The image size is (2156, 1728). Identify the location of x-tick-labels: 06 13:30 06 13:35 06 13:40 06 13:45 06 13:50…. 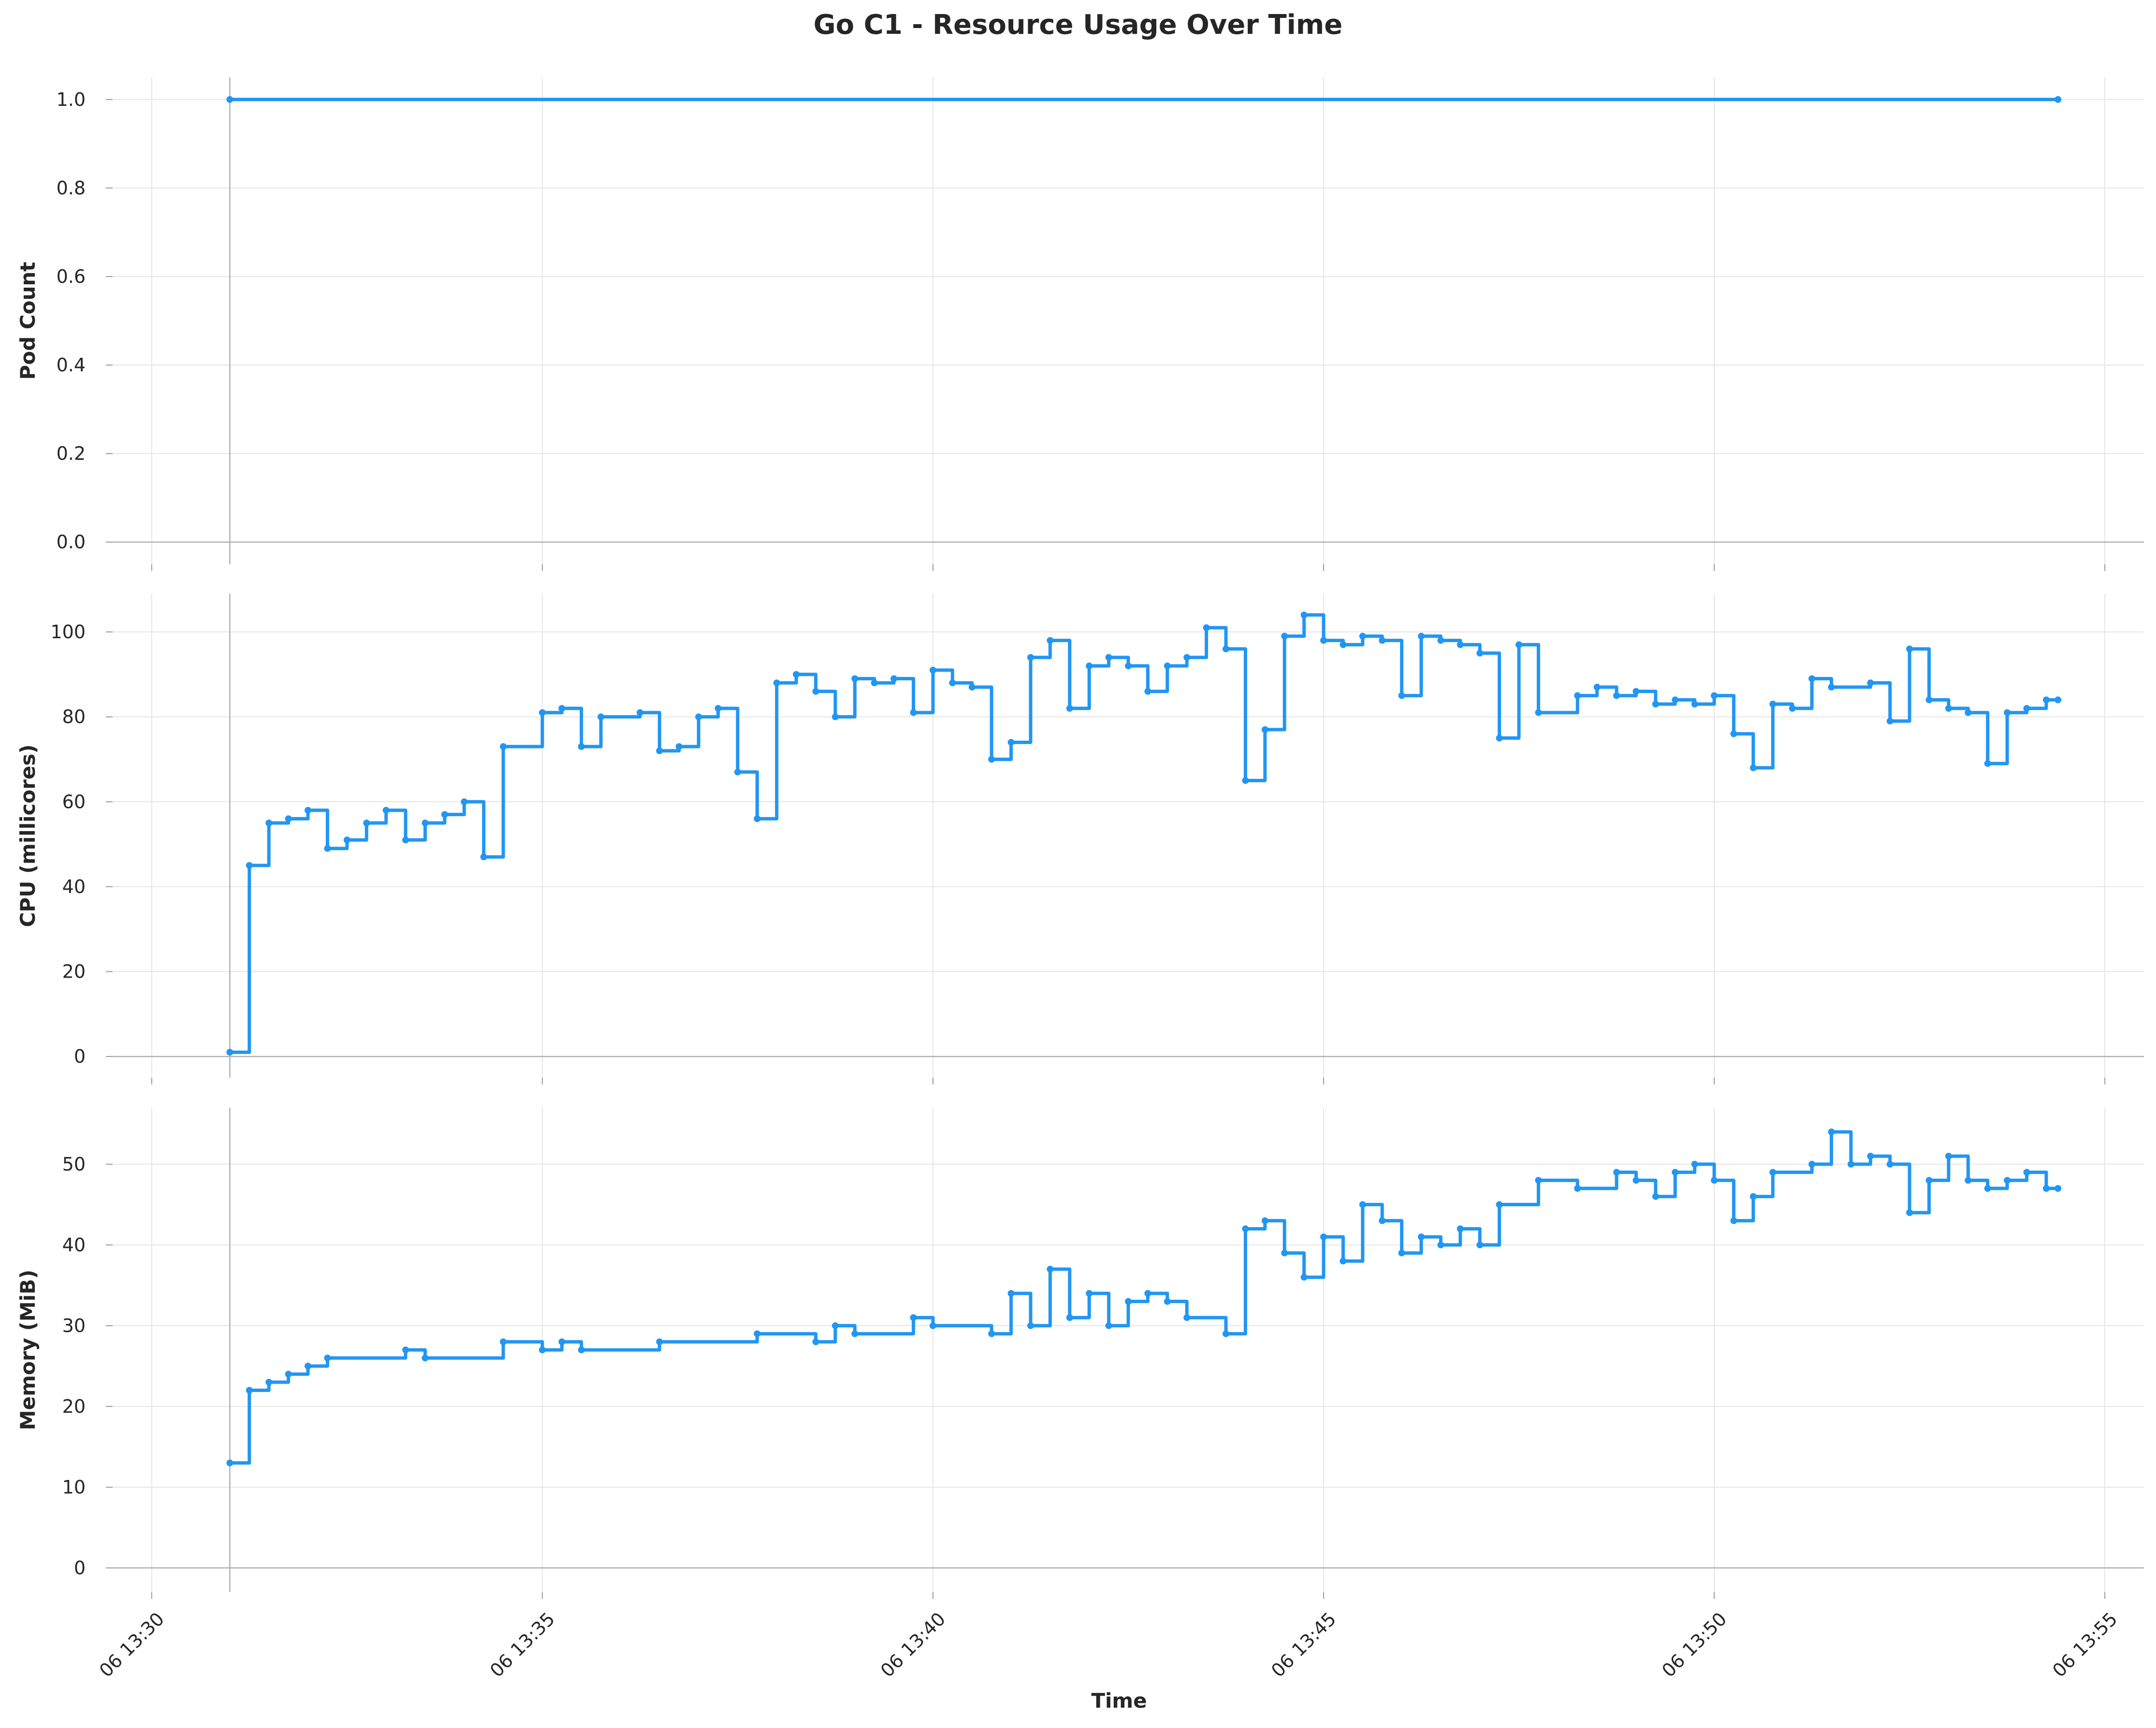
(1108, 1645).